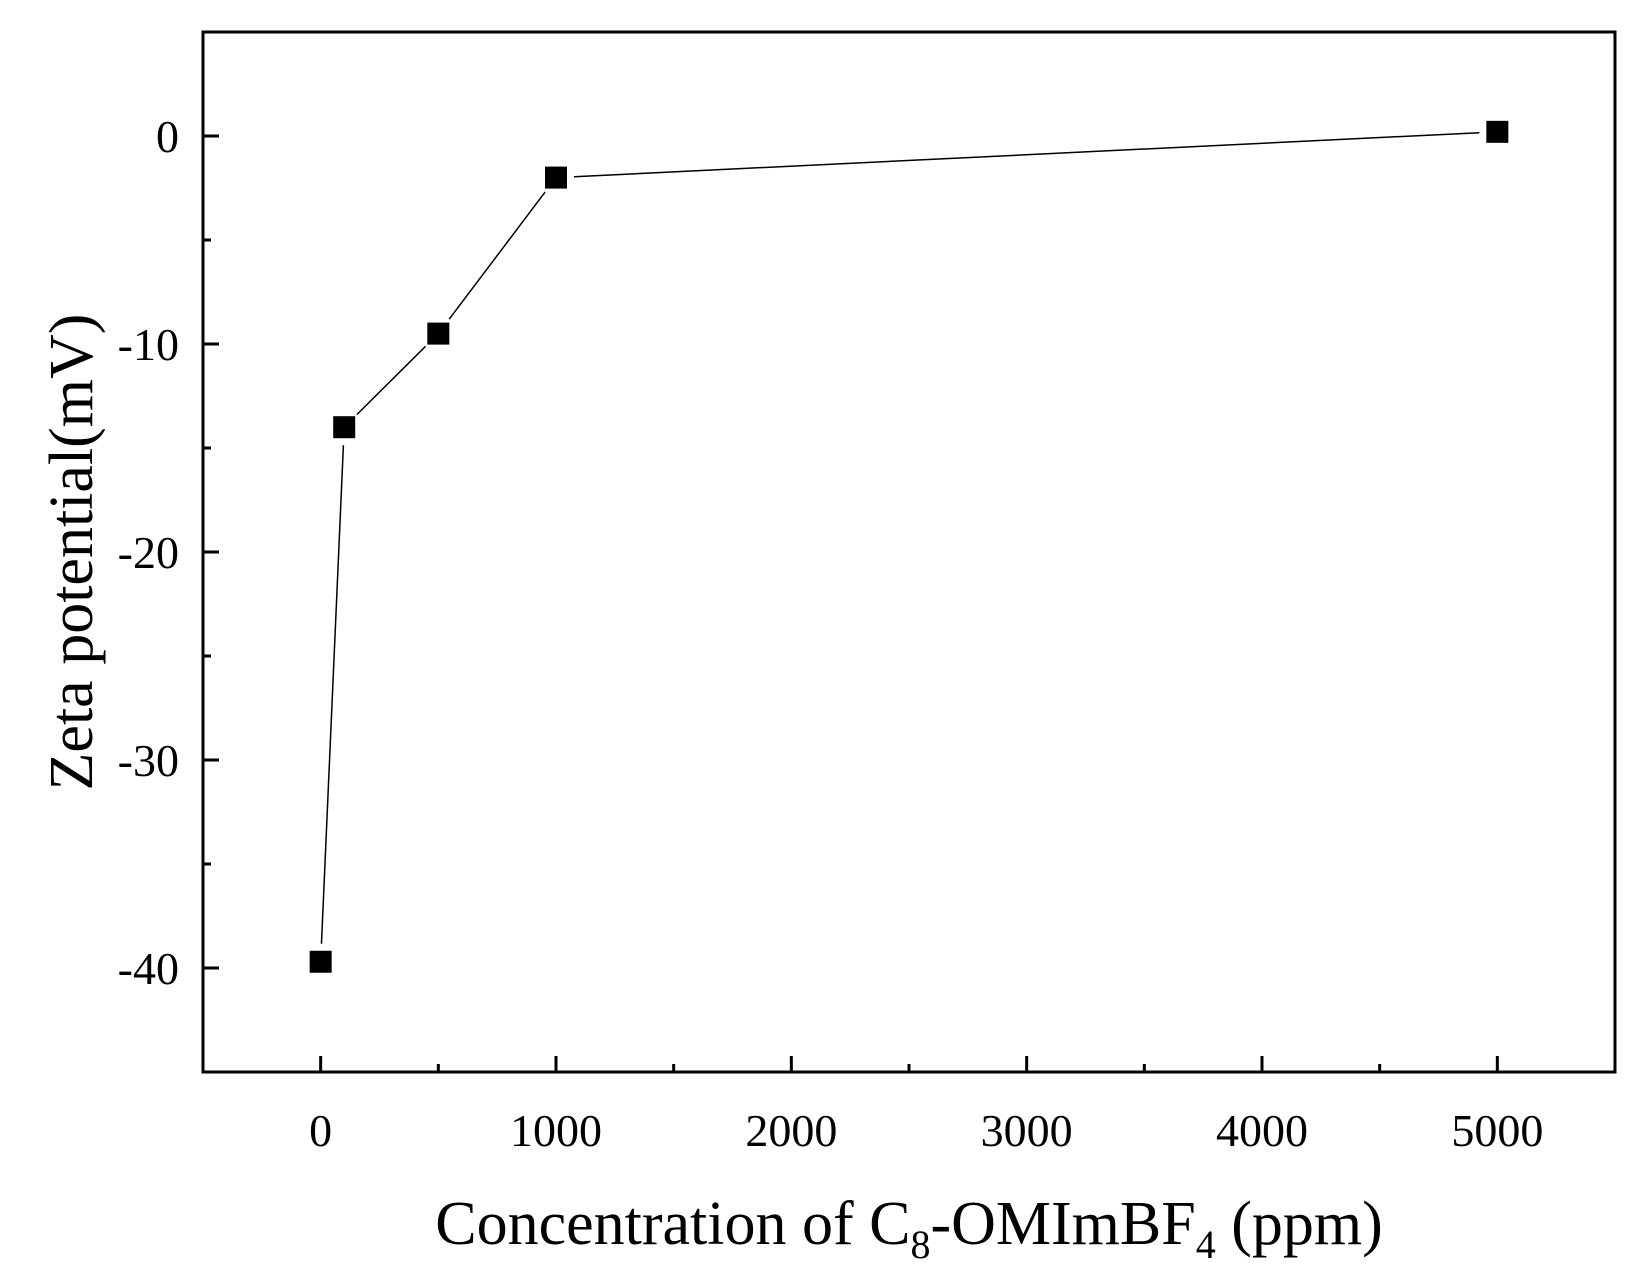  I want to click on x-tick-label: 0, so click(320, 1130).